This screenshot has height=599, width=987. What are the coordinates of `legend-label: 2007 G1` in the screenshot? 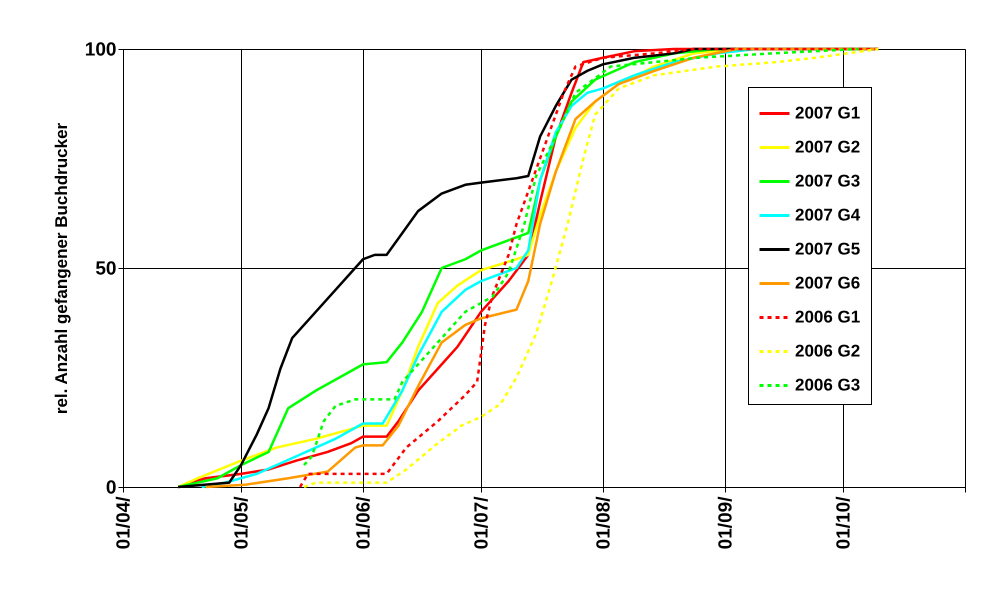 It's located at (827, 113).